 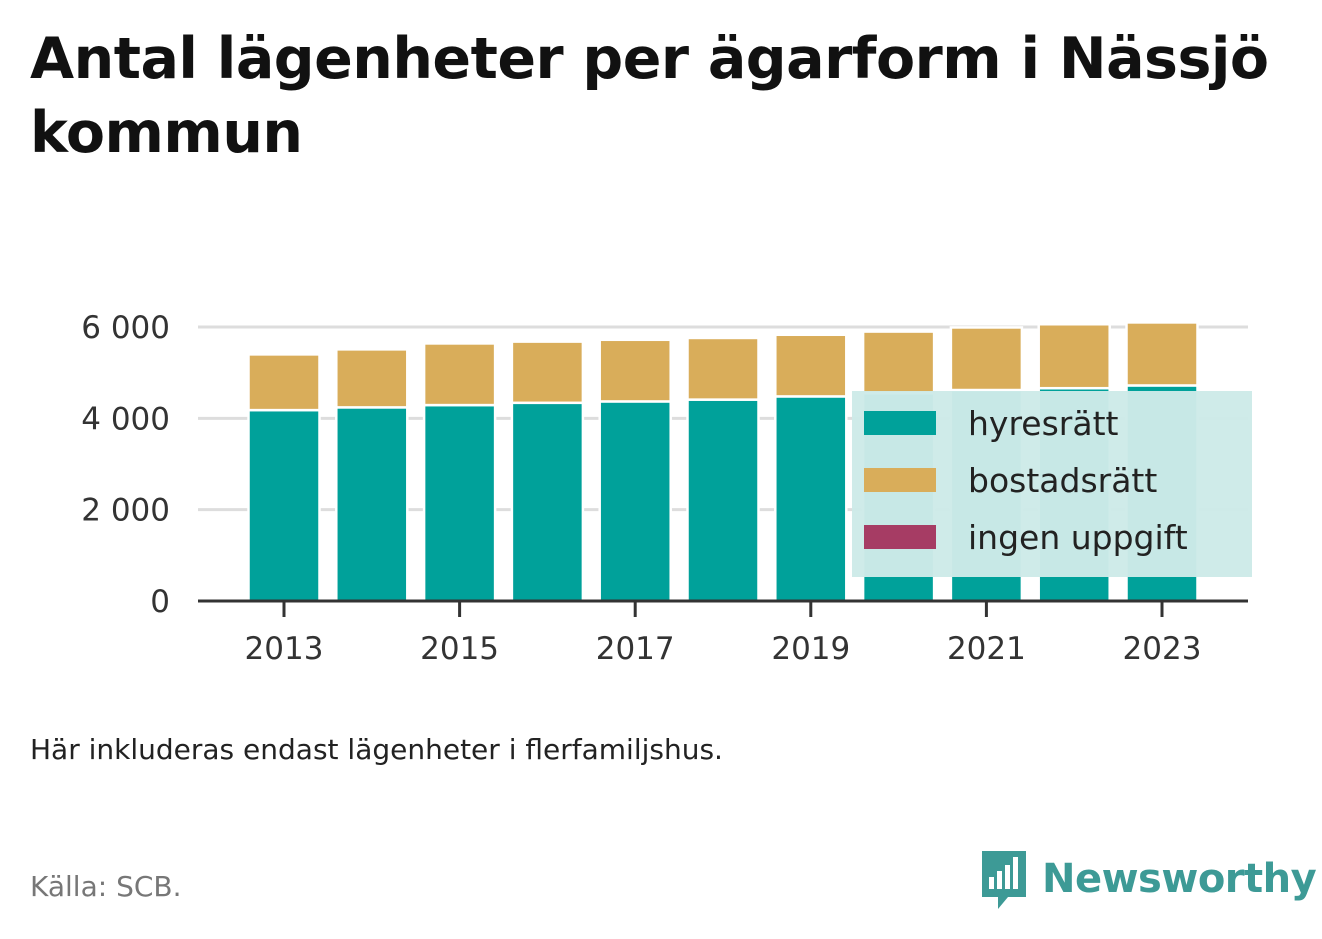 What do you see at coordinates (1004, 880) in the screenshot?
I see `newsworthy-icon` at bounding box center [1004, 880].